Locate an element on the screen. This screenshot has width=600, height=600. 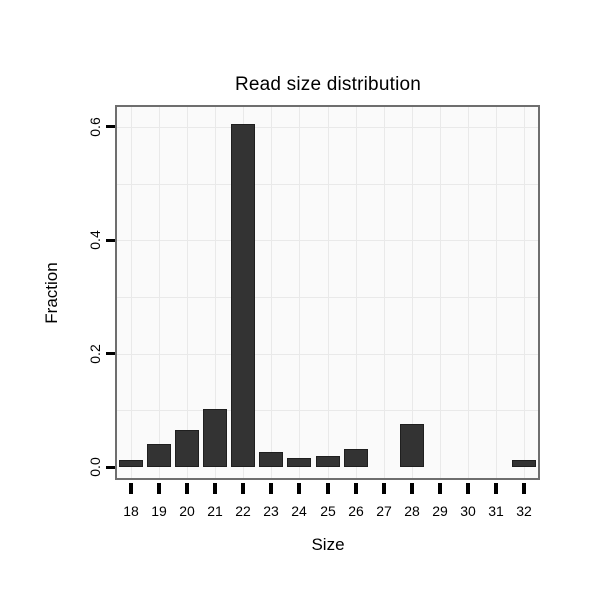
x-tick-label: 18 is located at coordinates (131, 511).